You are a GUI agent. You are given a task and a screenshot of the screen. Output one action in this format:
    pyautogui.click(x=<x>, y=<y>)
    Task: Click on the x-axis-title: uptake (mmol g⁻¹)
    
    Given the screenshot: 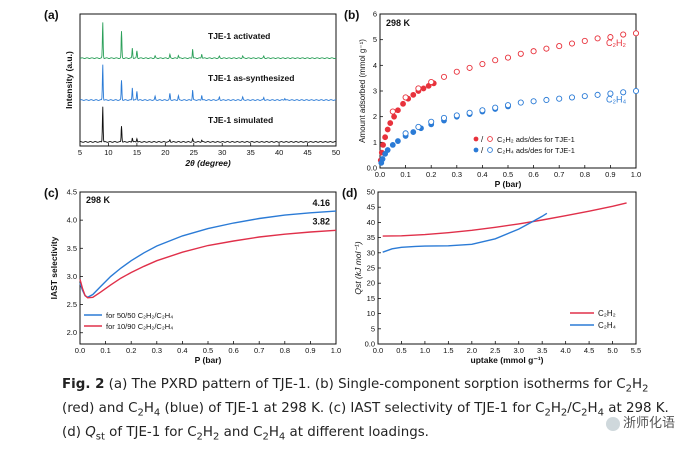 What is the action you would take?
    pyautogui.click(x=507, y=360)
    